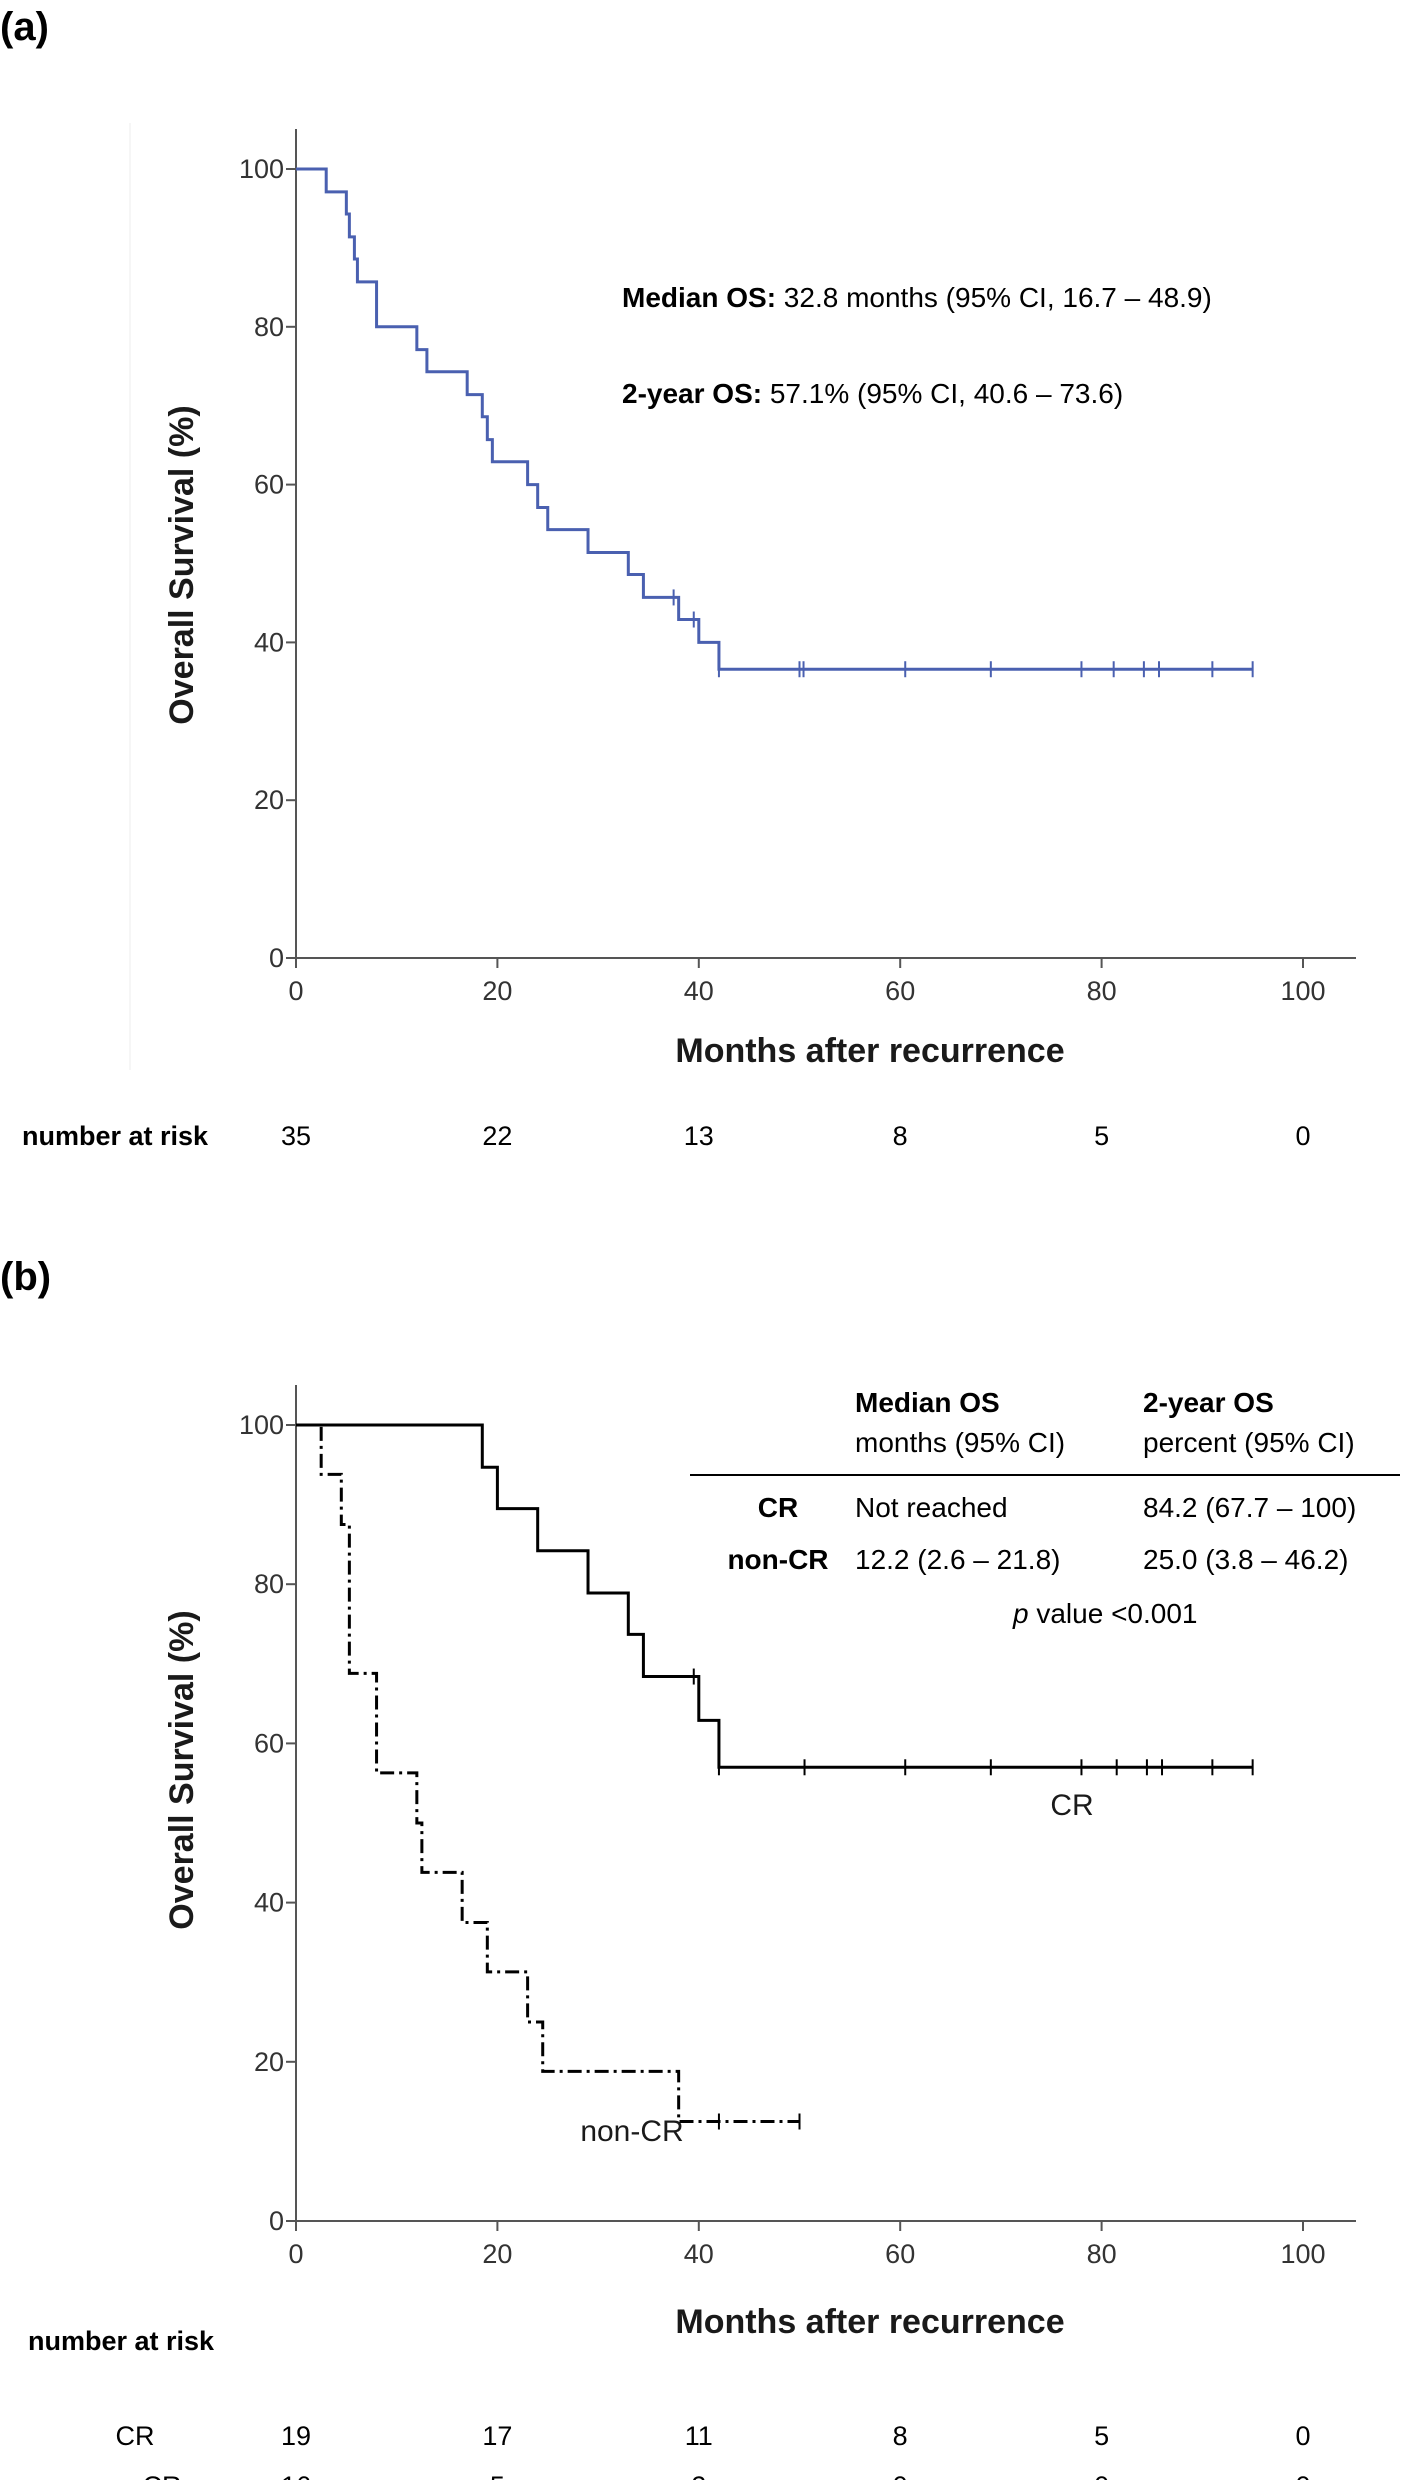 This screenshot has height=2480, width=1405. I want to click on survival-curve-non-cr, so click(548, 1773).